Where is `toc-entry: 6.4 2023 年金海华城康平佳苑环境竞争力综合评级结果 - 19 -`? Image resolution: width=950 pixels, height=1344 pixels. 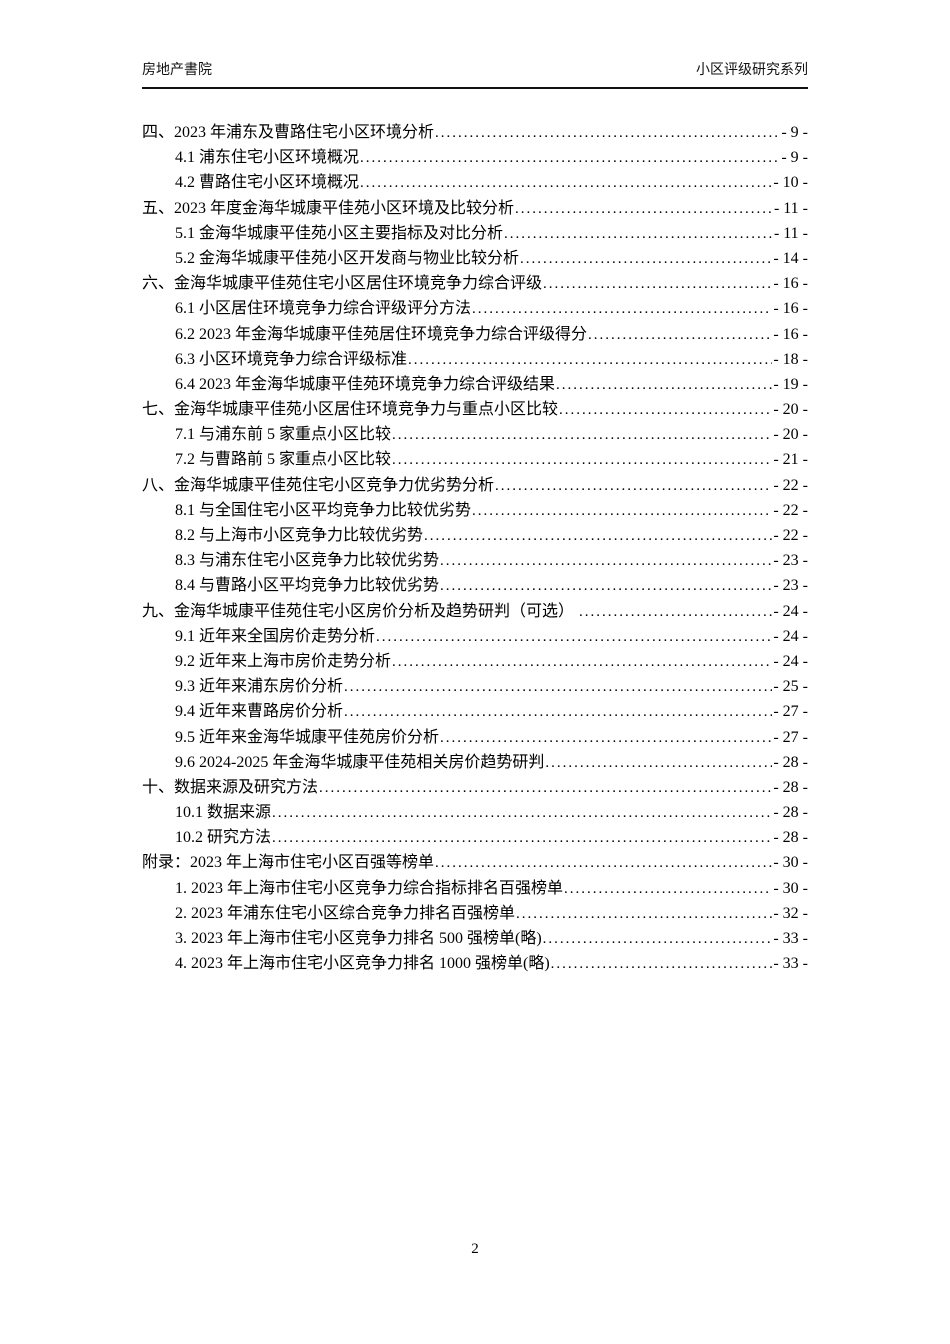
toc-entry: 6.4 2023 年金海华城康平佳苑环境竞争力综合评级结果 - 19 - is located at coordinates (475, 384).